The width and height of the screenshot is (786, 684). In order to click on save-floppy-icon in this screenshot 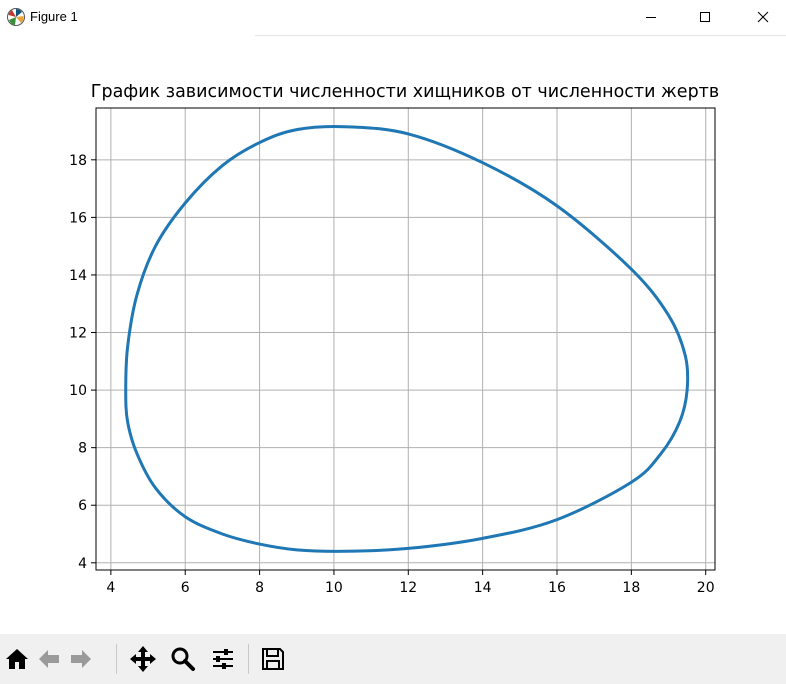, I will do `click(273, 659)`.